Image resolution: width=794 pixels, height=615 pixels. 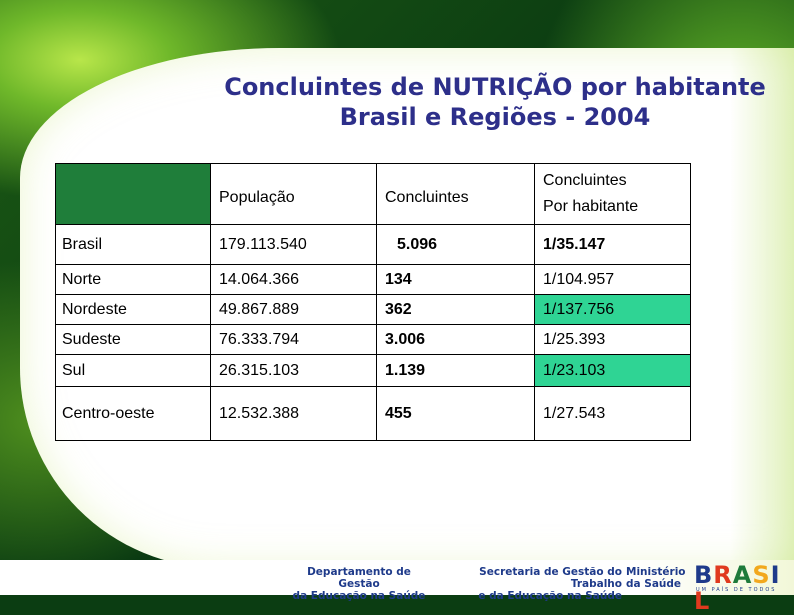 I want to click on table-row: Sudeste 76.333.794 3.006 1/25.393, so click(x=373, y=339).